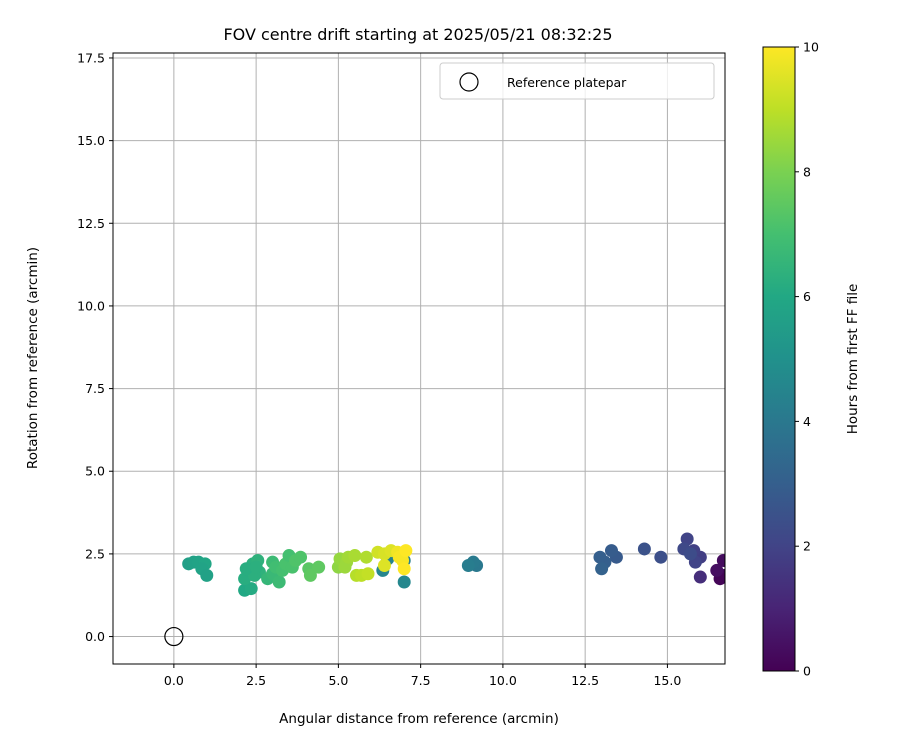 Image resolution: width=900 pixels, height=750 pixels. I want to click on colorbar-tick-label: 0, so click(807, 671).